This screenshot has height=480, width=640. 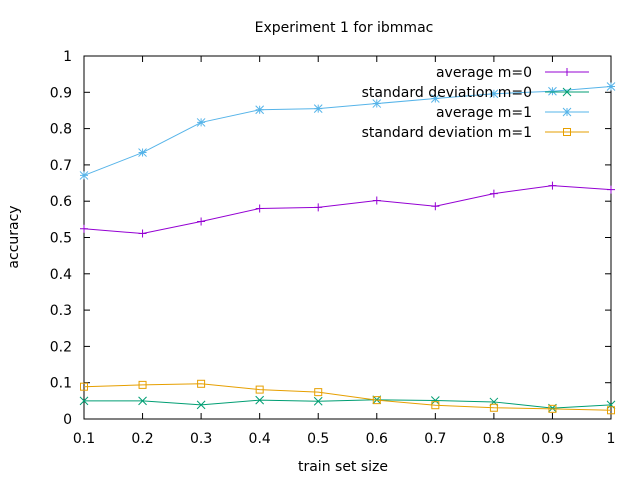 What do you see at coordinates (343, 467) in the screenshot?
I see `x-axis-label: train set size` at bounding box center [343, 467].